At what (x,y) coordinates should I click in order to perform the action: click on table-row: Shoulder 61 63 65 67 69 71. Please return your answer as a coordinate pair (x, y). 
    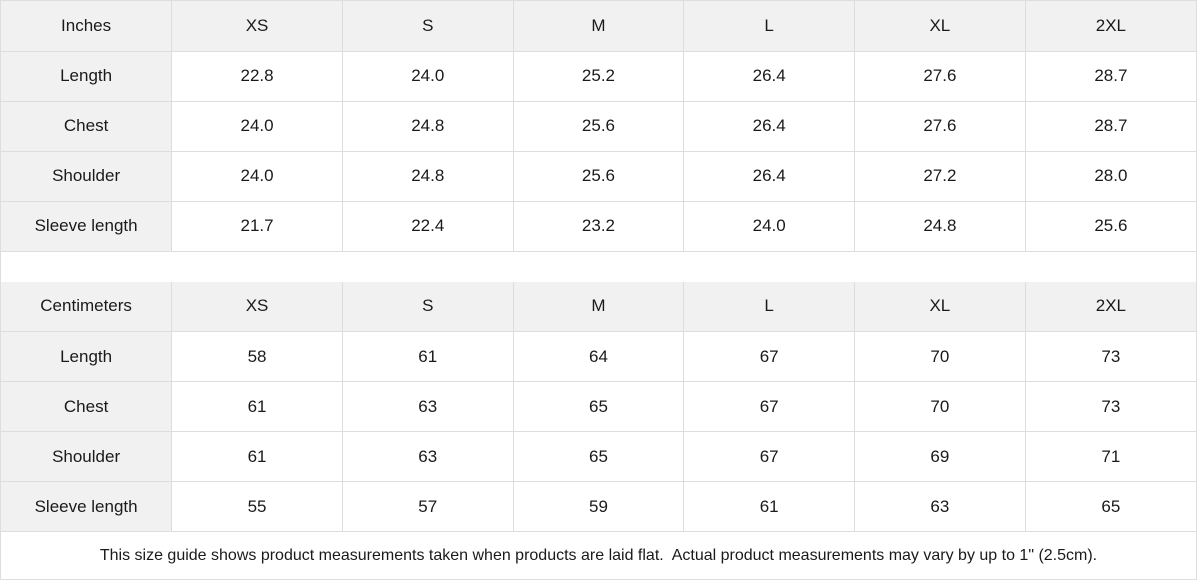
    Looking at the image, I should click on (598, 456).